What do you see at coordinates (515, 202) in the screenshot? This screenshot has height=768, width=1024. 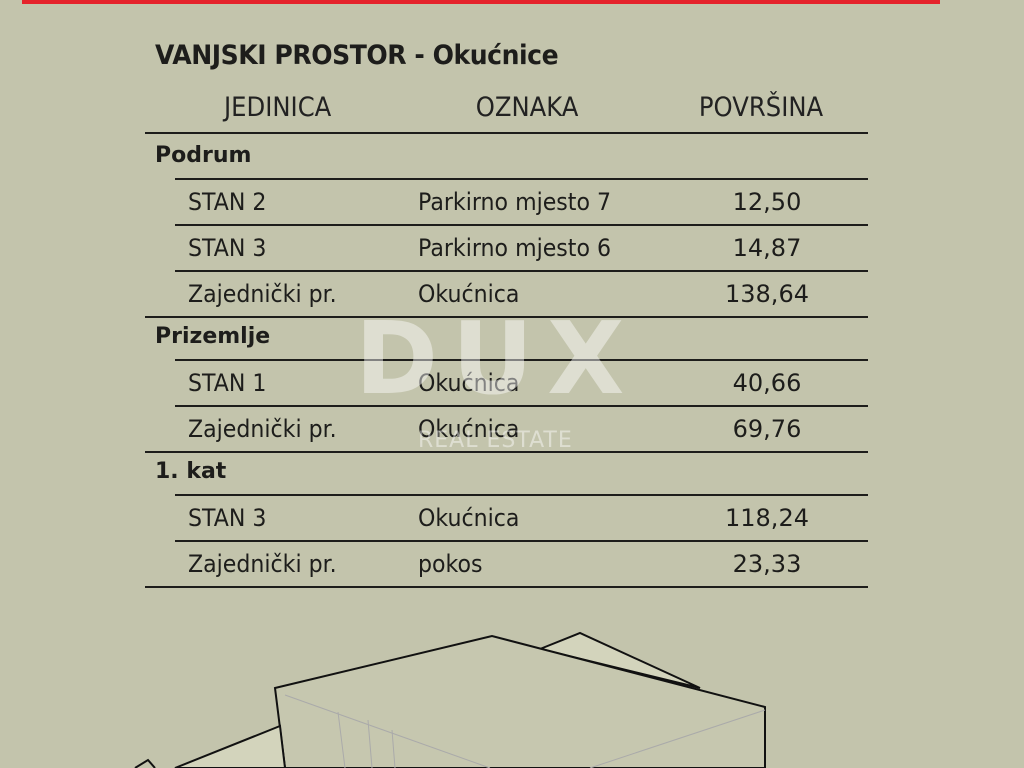 I see `cell-label: Parkirno mjesto 7` at bounding box center [515, 202].